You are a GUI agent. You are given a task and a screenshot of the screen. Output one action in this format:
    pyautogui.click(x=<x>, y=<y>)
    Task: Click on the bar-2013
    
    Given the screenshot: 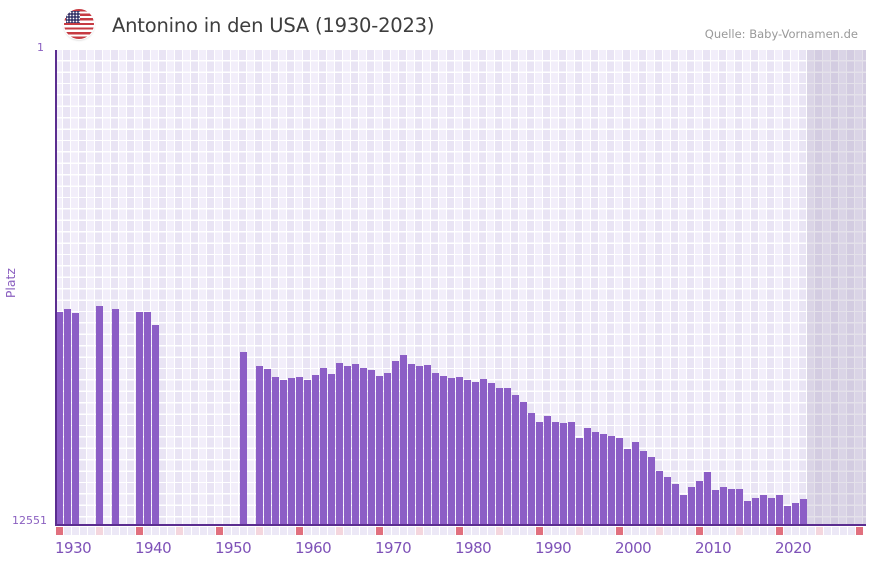 What is the action you would take?
    pyautogui.click(x=723, y=505)
    